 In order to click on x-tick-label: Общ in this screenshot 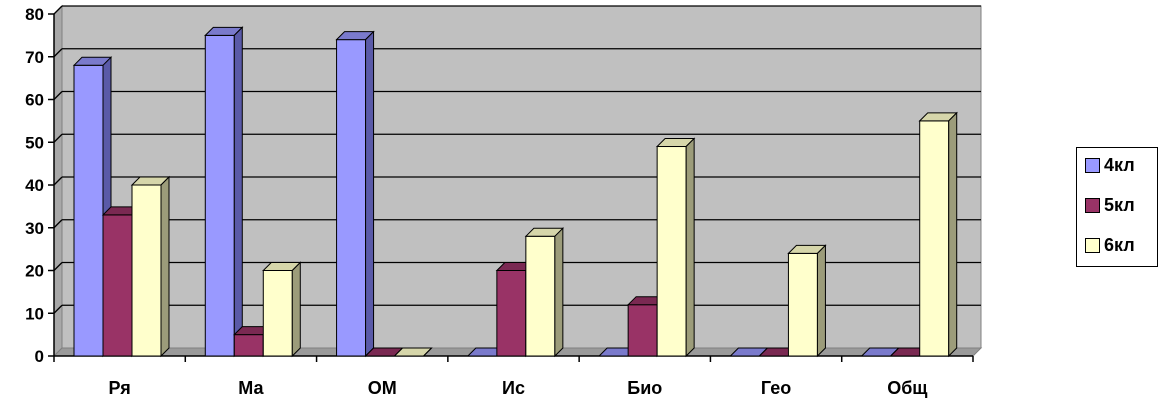, I will do `click(907, 388)`.